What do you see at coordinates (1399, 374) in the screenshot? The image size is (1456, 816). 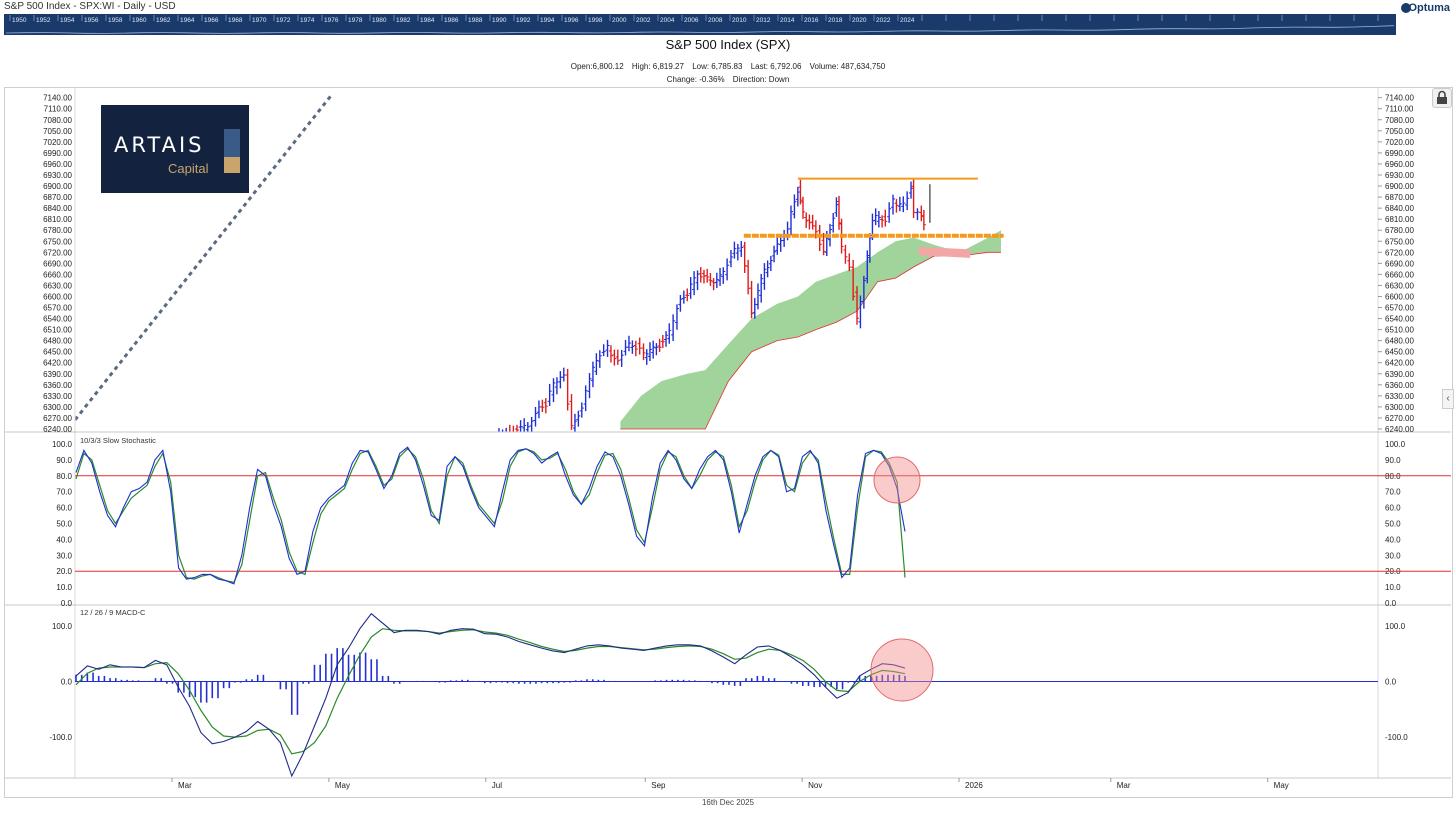 I see `price-tick-right: 6390.00` at bounding box center [1399, 374].